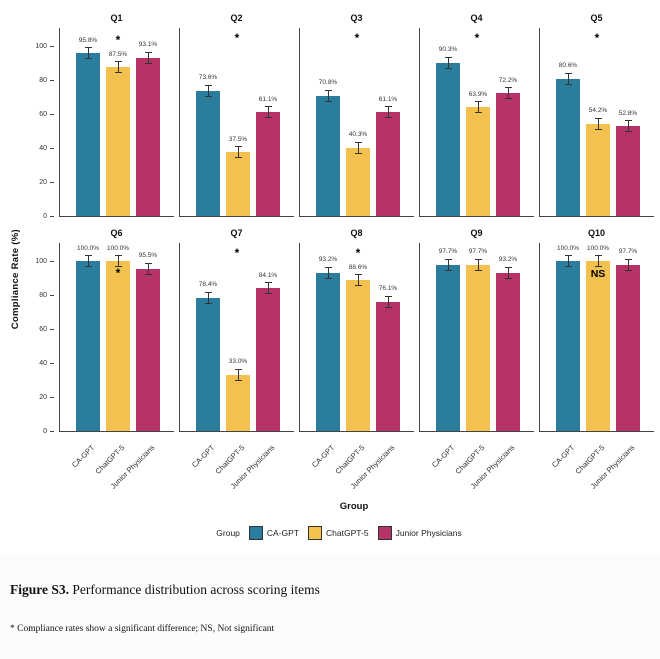 The height and width of the screenshot is (659, 660). What do you see at coordinates (596, 122) in the screenshot?
I see `facet-plot-area: 80.6% 54.2% 52.8% *` at bounding box center [596, 122].